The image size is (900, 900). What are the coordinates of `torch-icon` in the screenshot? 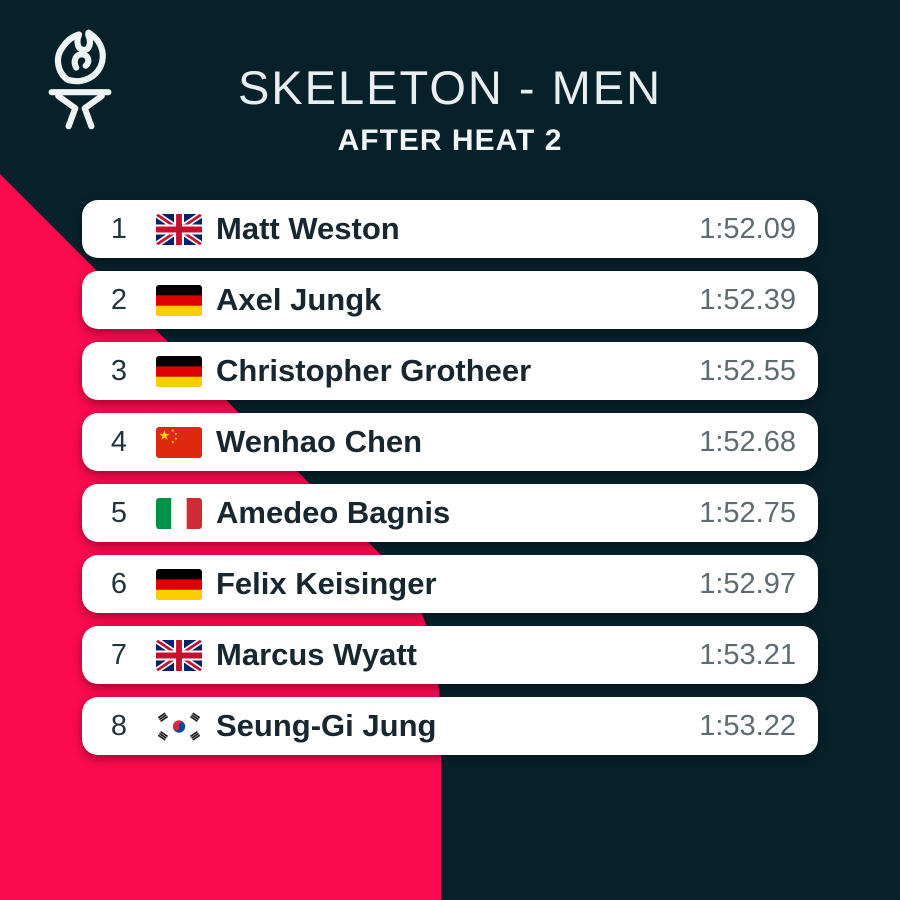 It's located at (80, 79).